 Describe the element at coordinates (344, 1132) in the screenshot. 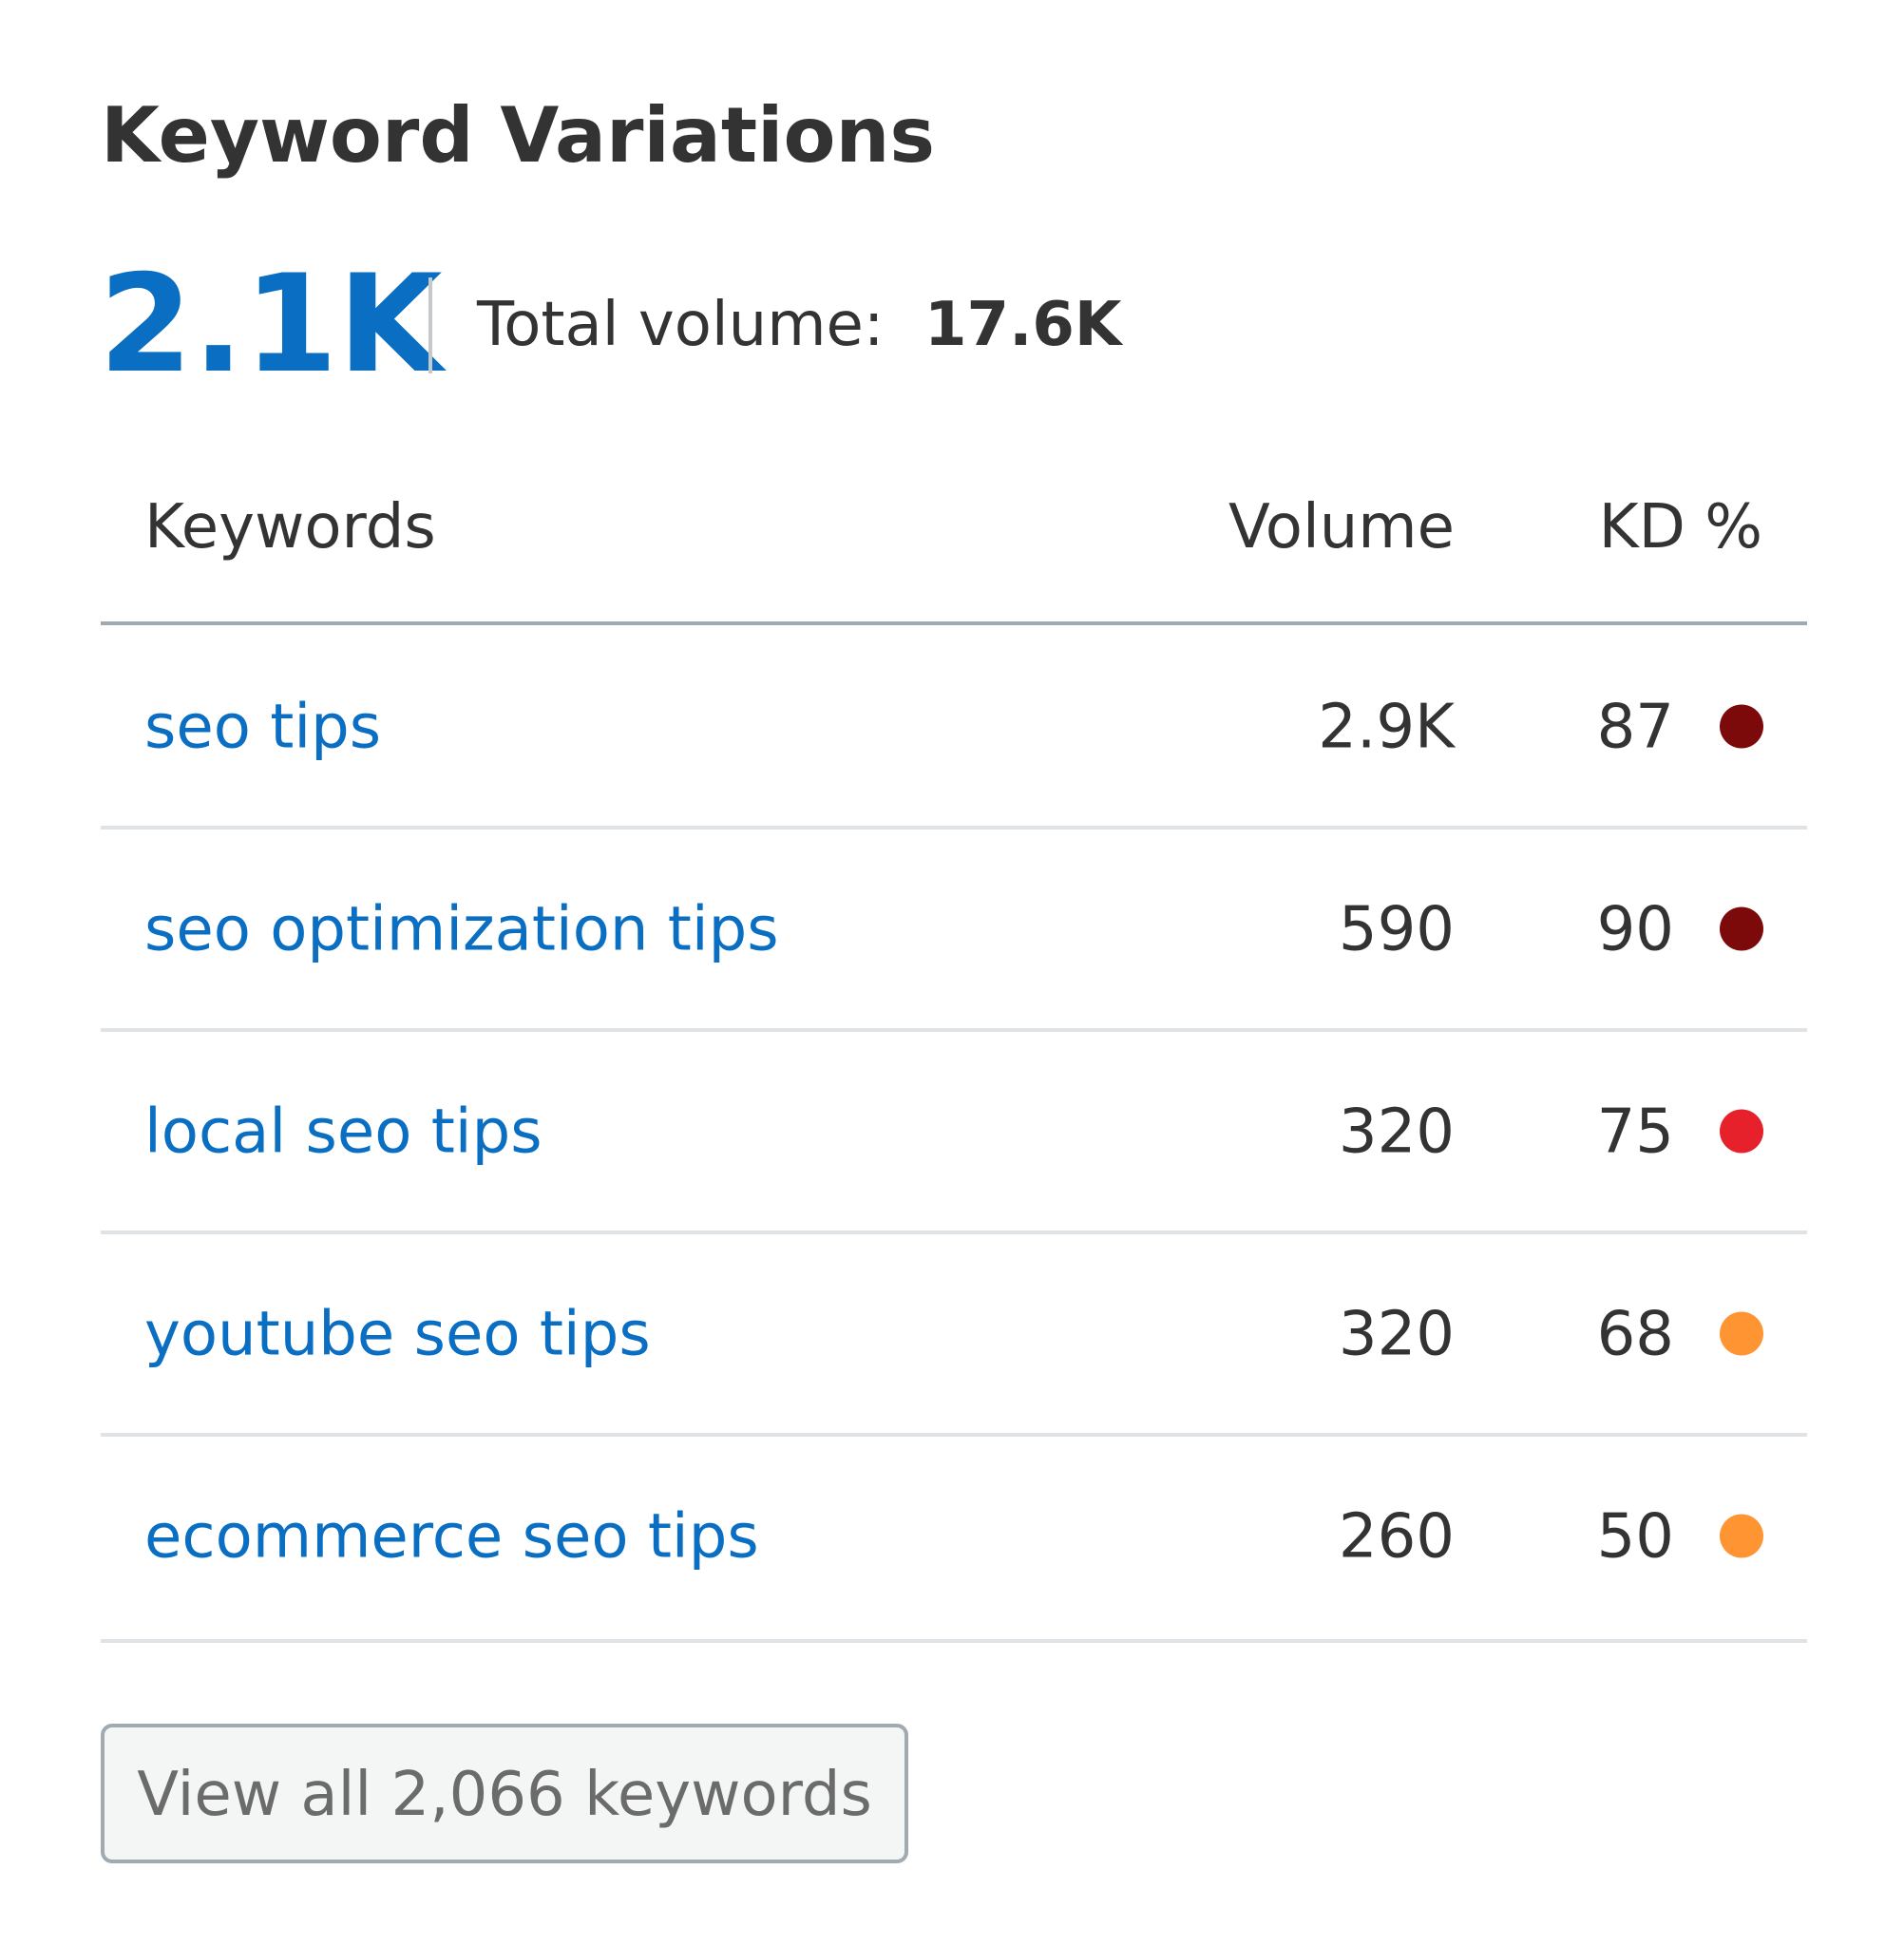

I see `keyword-link: local seo tips` at that location.